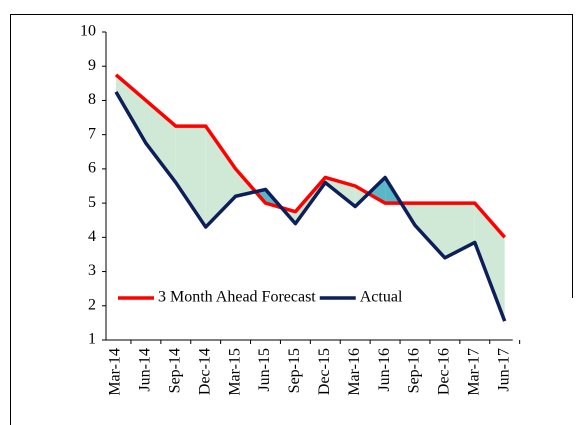 Image resolution: width=579 pixels, height=425 pixels. Describe the element at coordinates (444, 371) in the screenshot. I see `x-tick-label: Dec-16` at that location.